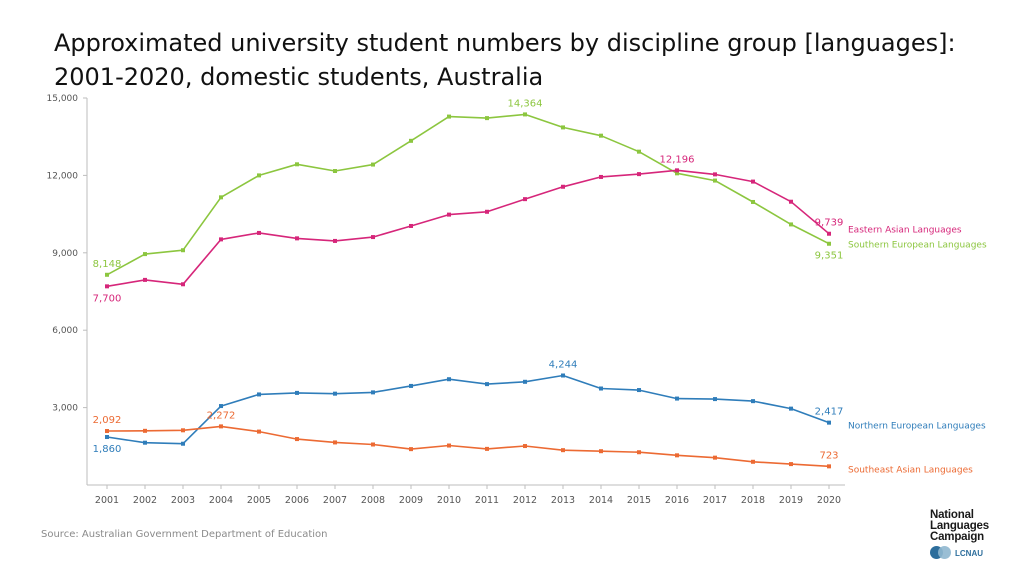  Describe the element at coordinates (107, 298) in the screenshot. I see `data-label-eastern-asian-languages: 7,700` at that location.